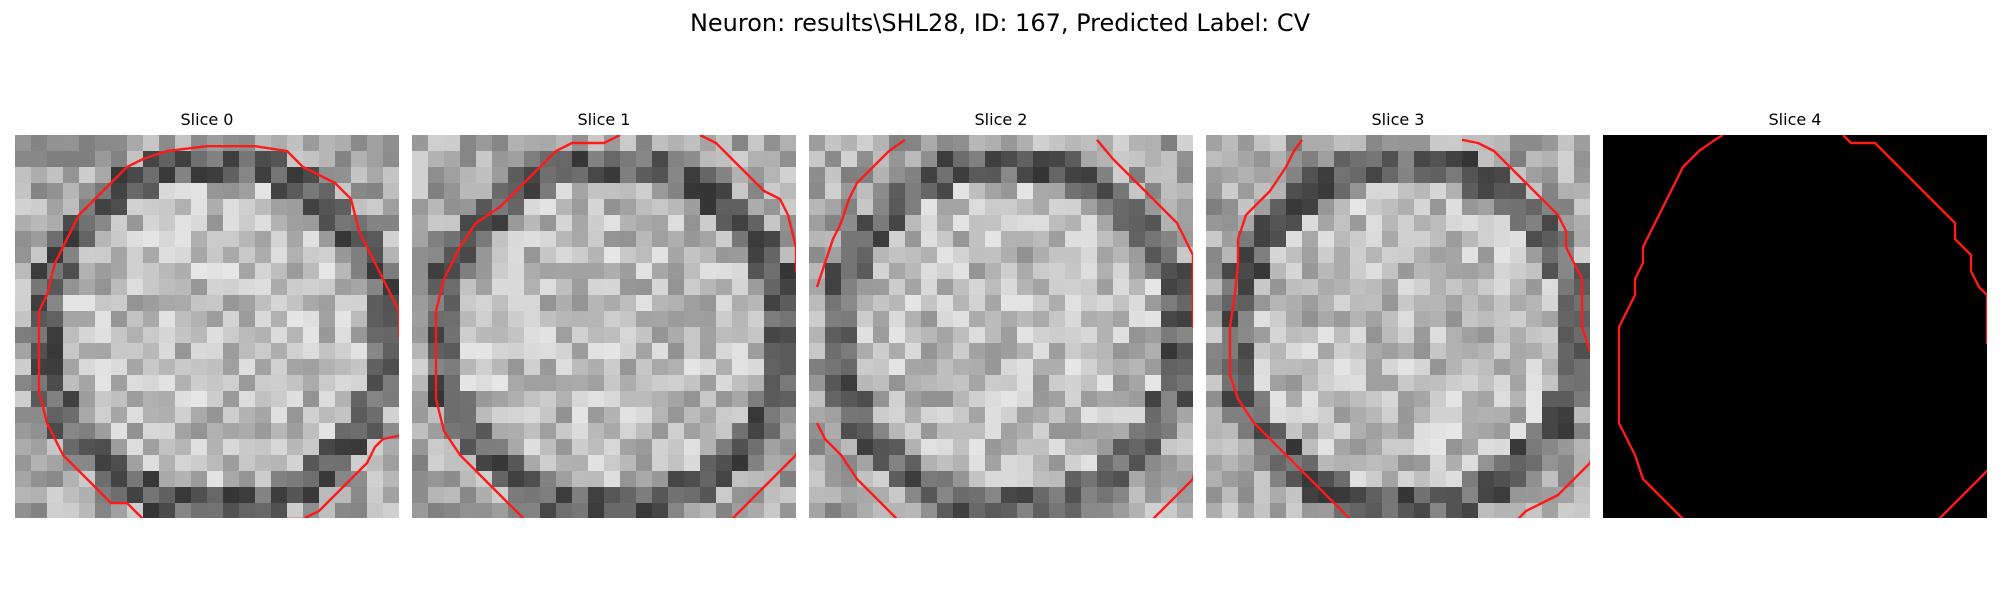 The image size is (2000, 600). I want to click on slice-title-0: Slice 0, so click(207, 119).